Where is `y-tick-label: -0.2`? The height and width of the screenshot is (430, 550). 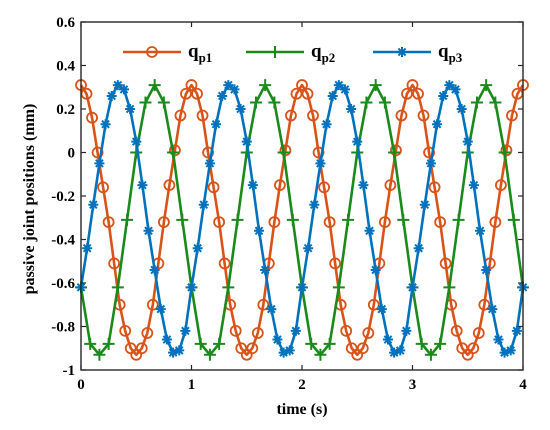 y-tick-label: -0.2 is located at coordinates (63, 197).